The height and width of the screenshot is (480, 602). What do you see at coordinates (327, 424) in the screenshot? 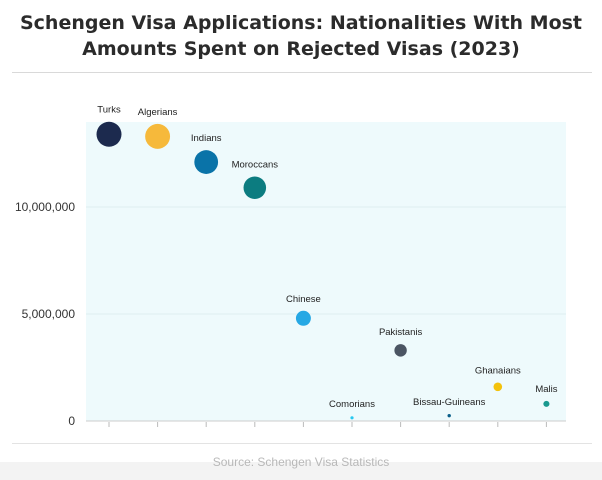
I see `x-axis-ticks` at bounding box center [327, 424].